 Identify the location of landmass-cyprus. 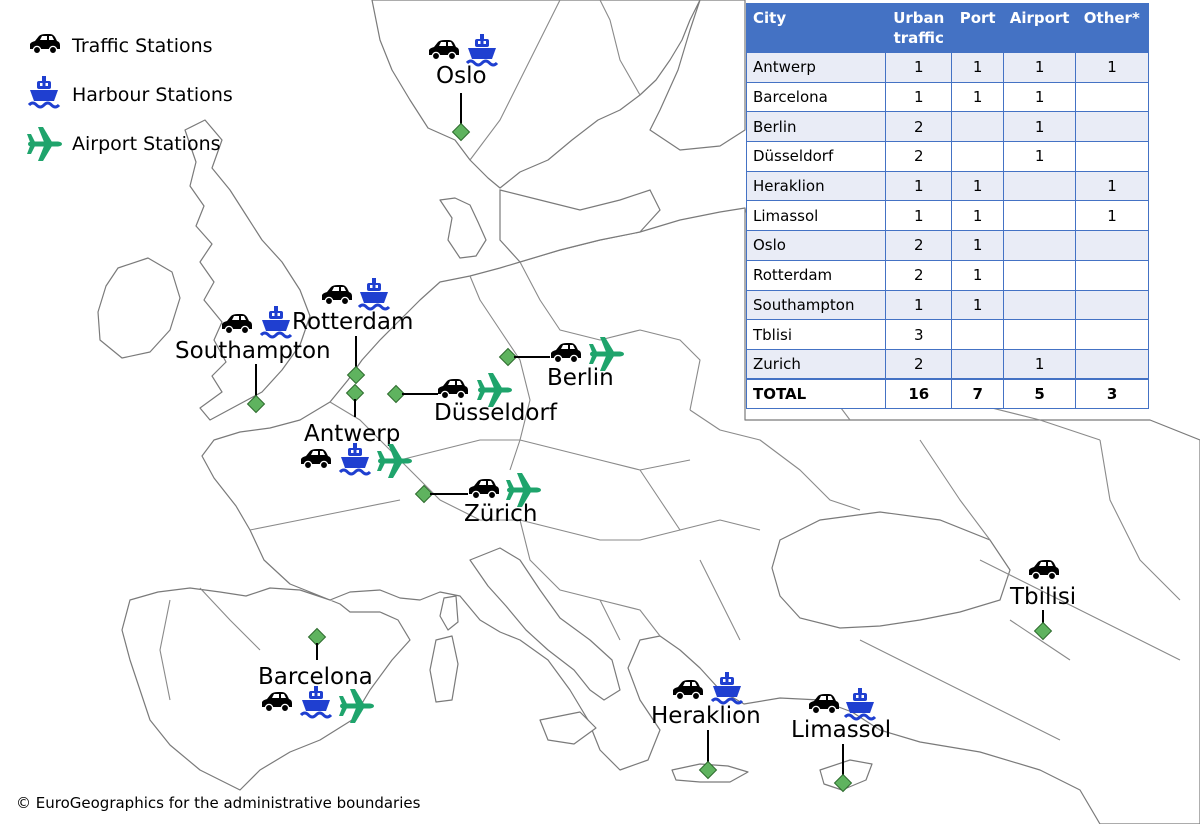
(846, 775).